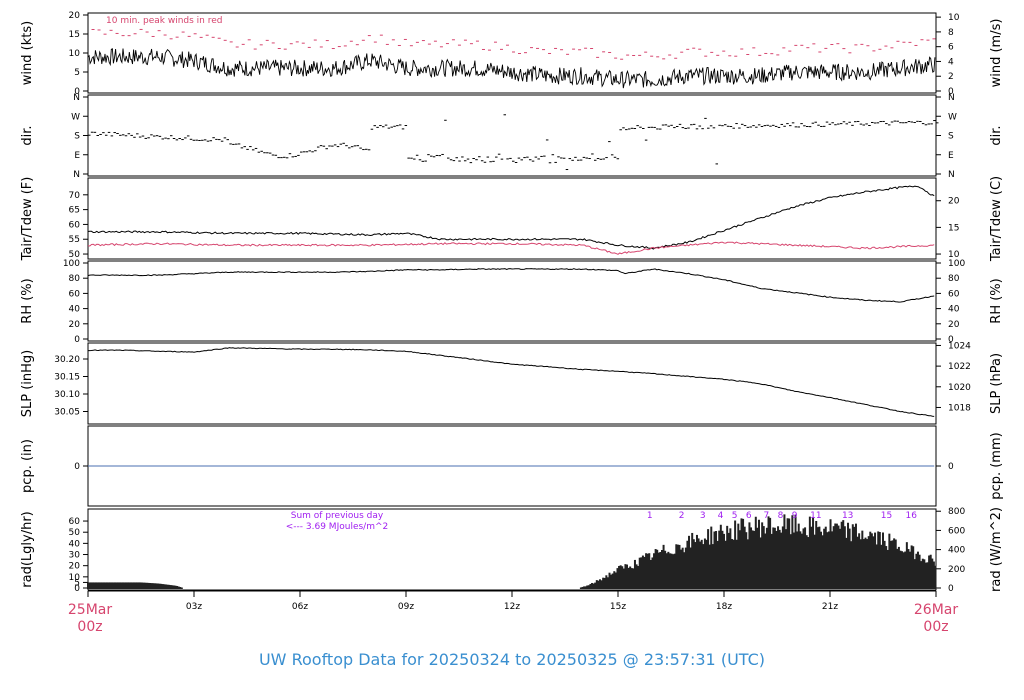  I want to click on slp-left-tick: 30.10, so click(67, 395).